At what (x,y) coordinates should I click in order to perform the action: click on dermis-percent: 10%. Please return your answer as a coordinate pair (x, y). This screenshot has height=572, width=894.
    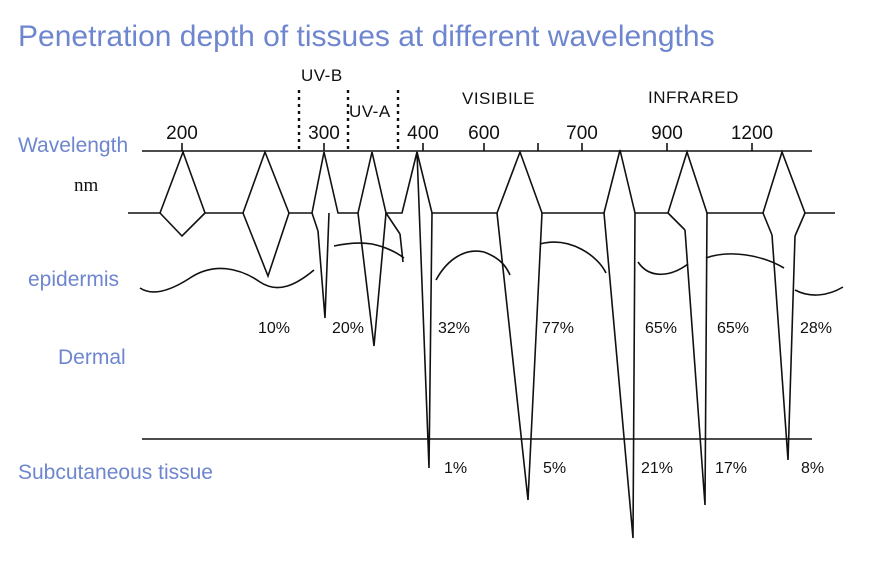
    Looking at the image, I should click on (274, 328).